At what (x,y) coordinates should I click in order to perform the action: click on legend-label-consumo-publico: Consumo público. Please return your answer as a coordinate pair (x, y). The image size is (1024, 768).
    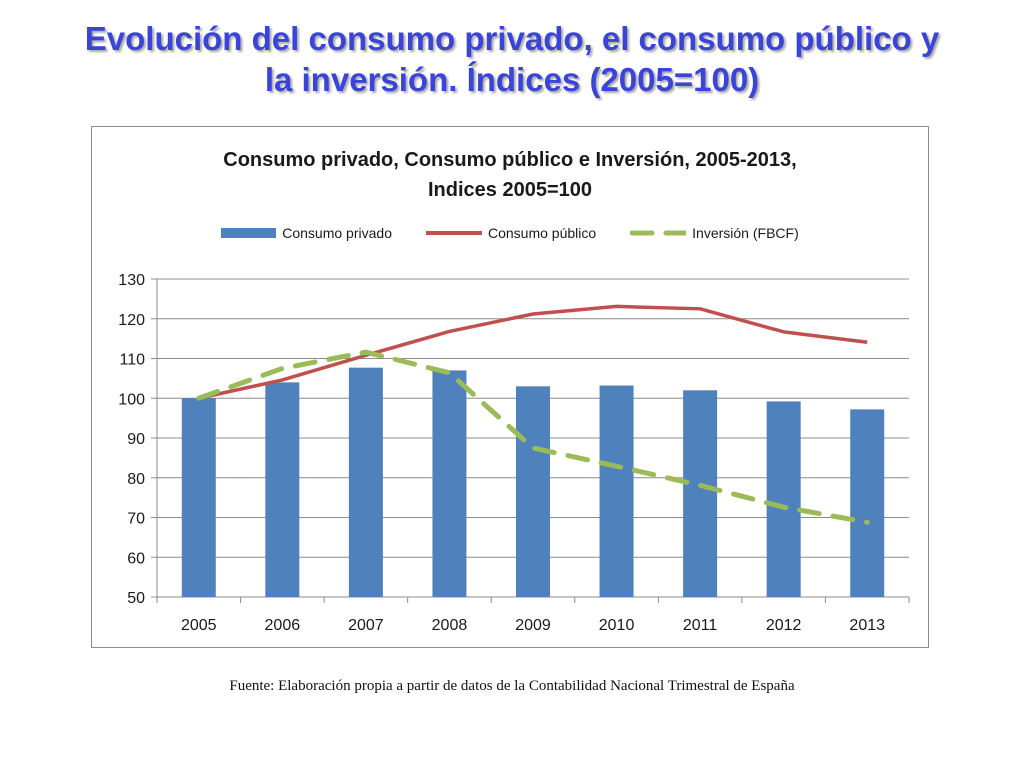
    Looking at the image, I should click on (542, 233).